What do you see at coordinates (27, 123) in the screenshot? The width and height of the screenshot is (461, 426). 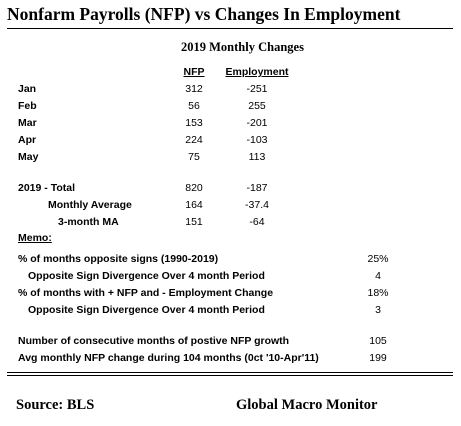 I see `month-label: Mar` at bounding box center [27, 123].